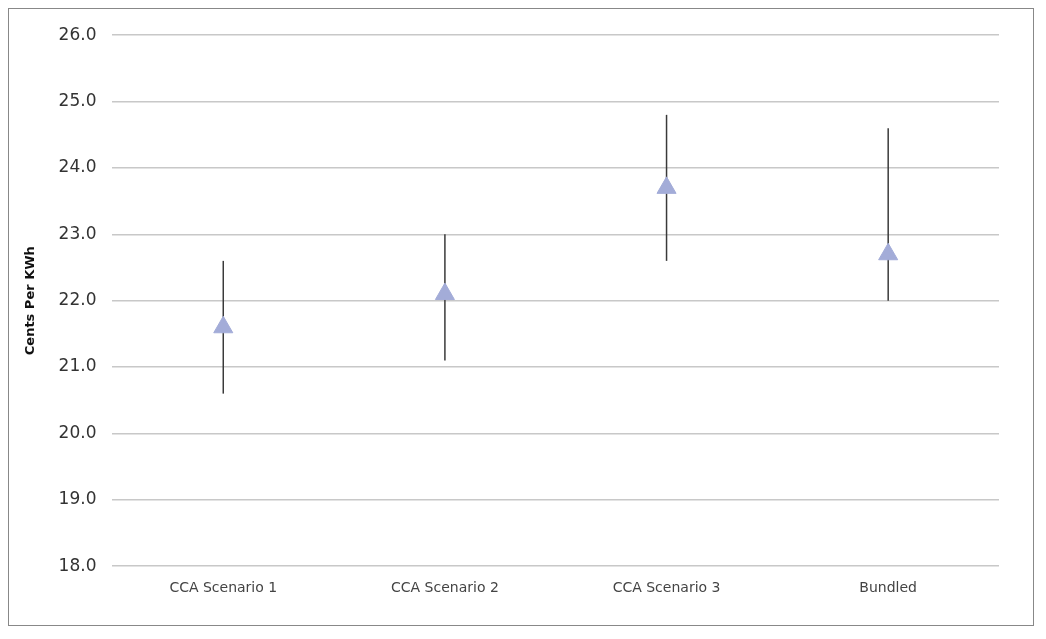 This screenshot has width=1046, height=639. I want to click on x-tick-label: CCA Scenario 1, so click(223, 587).